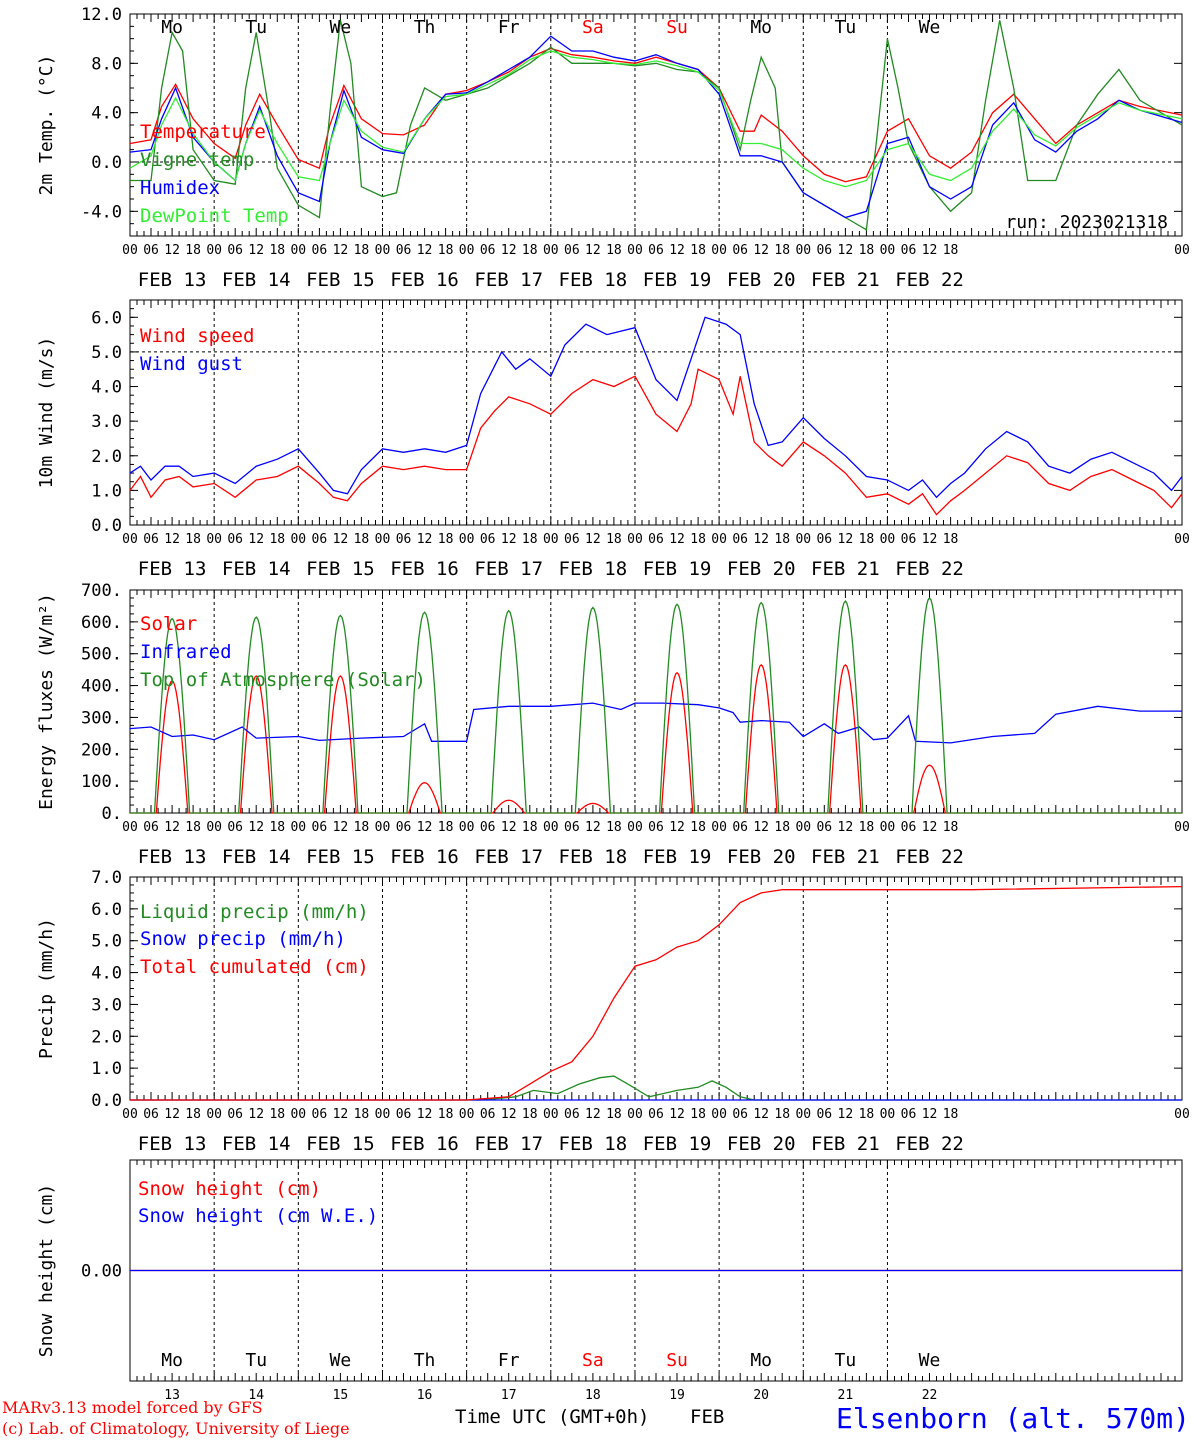  I want to click on y-tick-label: 300., so click(101, 718).